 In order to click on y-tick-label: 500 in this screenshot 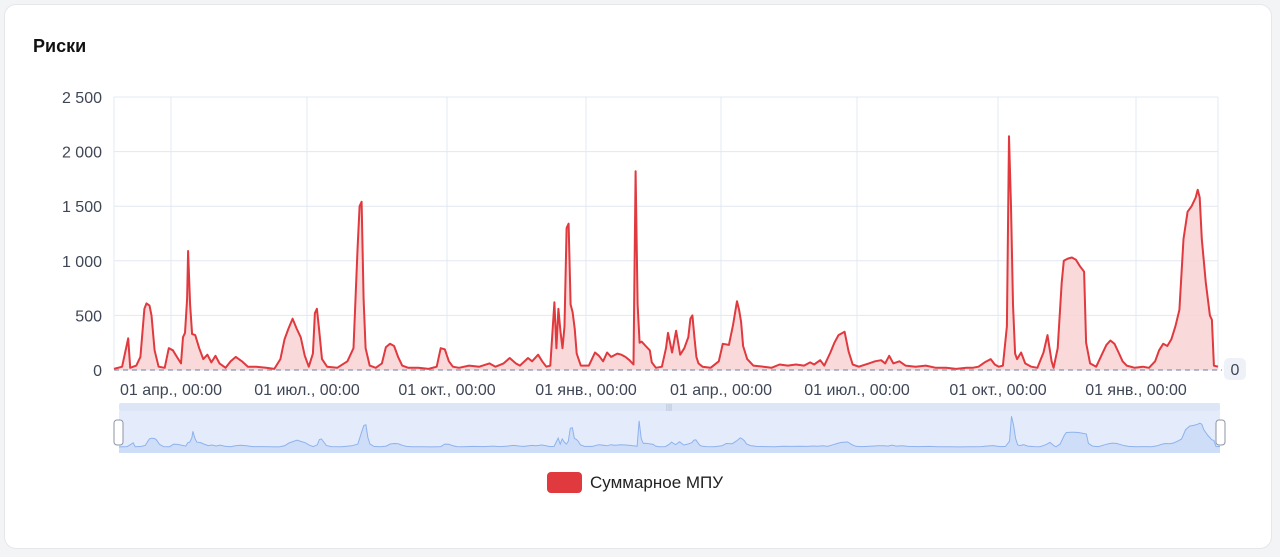, I will do `click(88, 316)`.